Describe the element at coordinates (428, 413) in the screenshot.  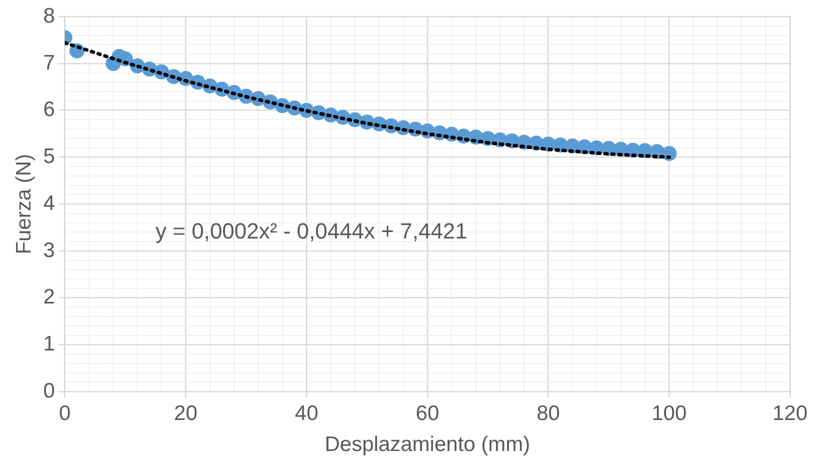
I see `x-tick-label: 60` at that location.